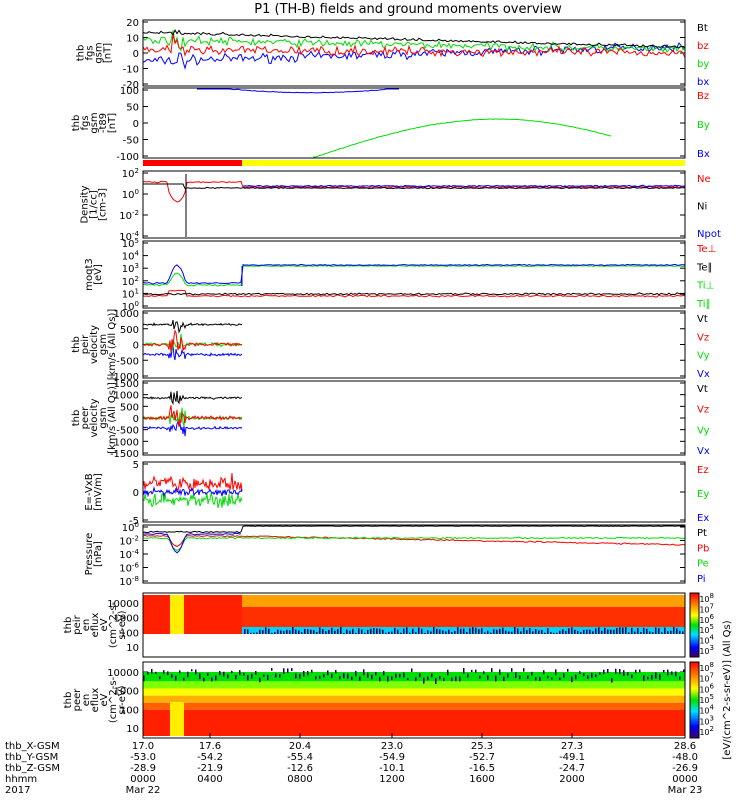 This screenshot has height=800, width=750. What do you see at coordinates (706, 699) in the screenshot?
I see `colorbar-tick: 10⁵` at bounding box center [706, 699].